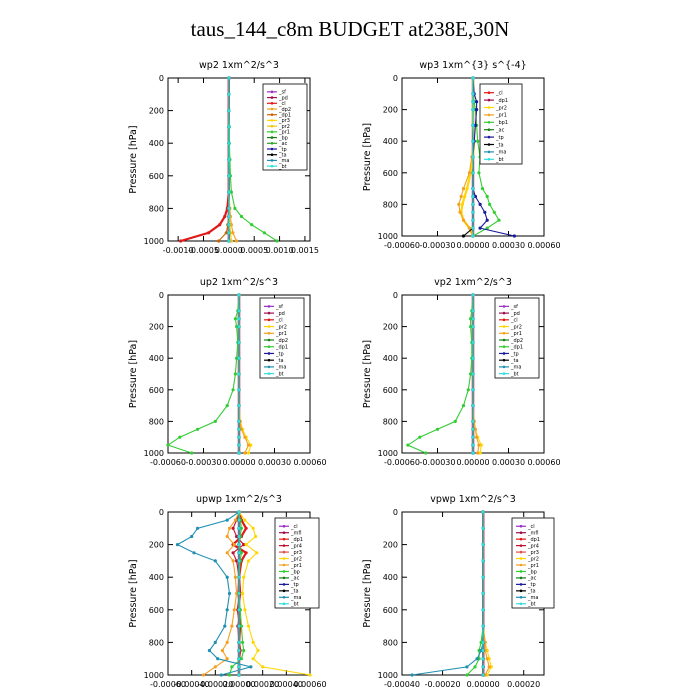  What do you see at coordinates (402, 245) in the screenshot?
I see `x-tick-label: -0.00060` at bounding box center [402, 245].